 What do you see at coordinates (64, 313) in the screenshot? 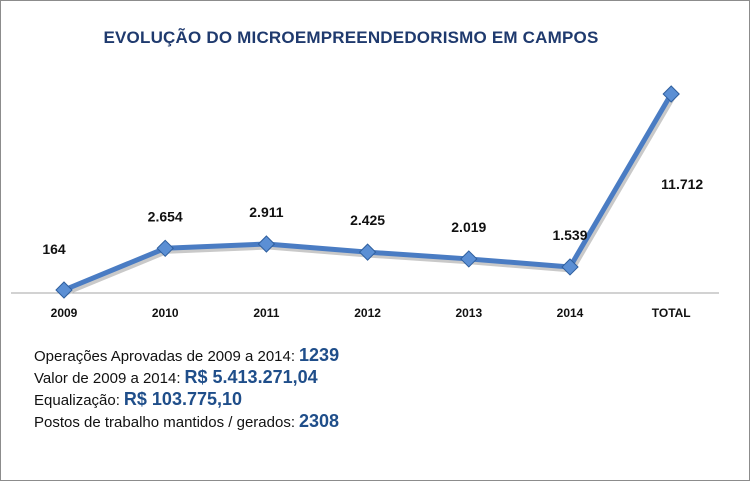
I see `x-tick-label-2009: 2009` at bounding box center [64, 313].